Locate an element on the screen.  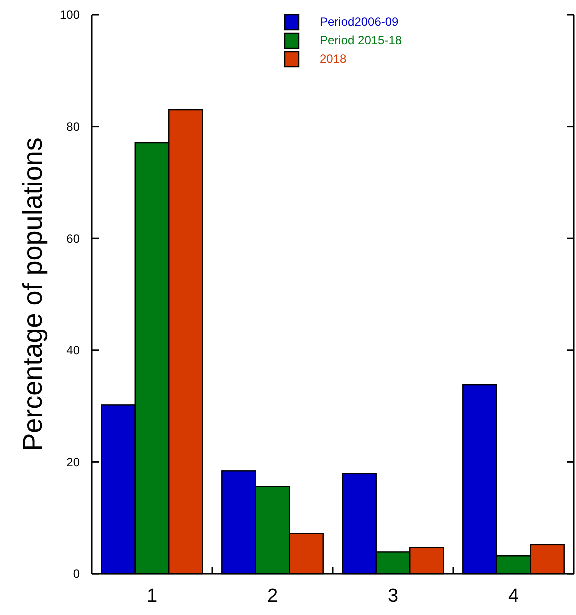
y-tick-label: 0 is located at coordinates (76, 574).